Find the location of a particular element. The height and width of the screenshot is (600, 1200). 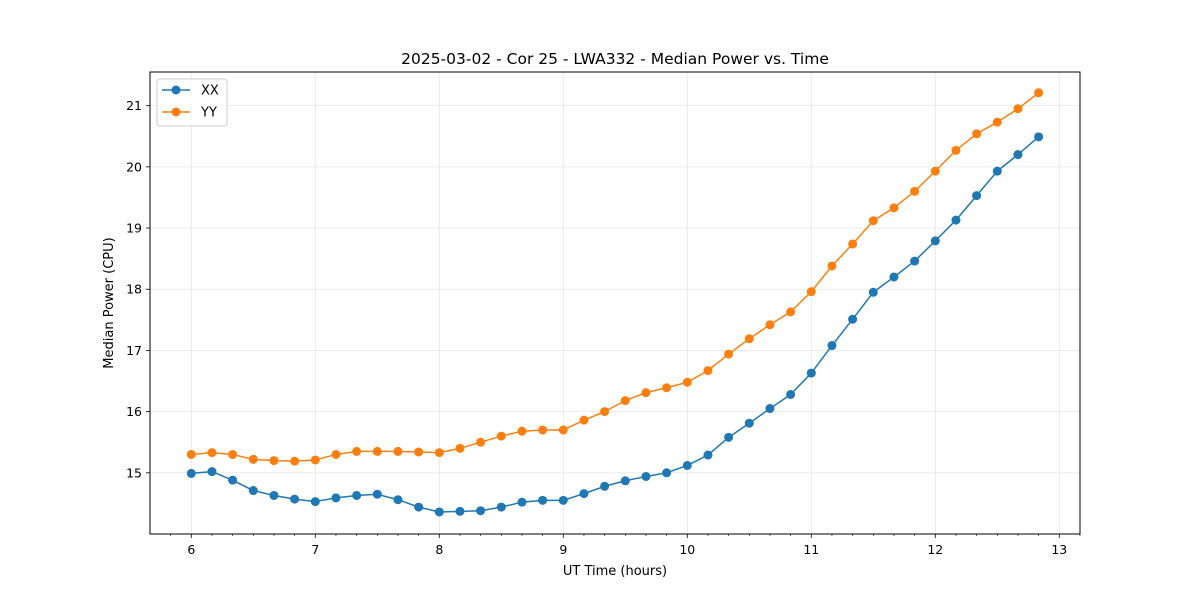

x-tick-label: 11 is located at coordinates (811, 549).